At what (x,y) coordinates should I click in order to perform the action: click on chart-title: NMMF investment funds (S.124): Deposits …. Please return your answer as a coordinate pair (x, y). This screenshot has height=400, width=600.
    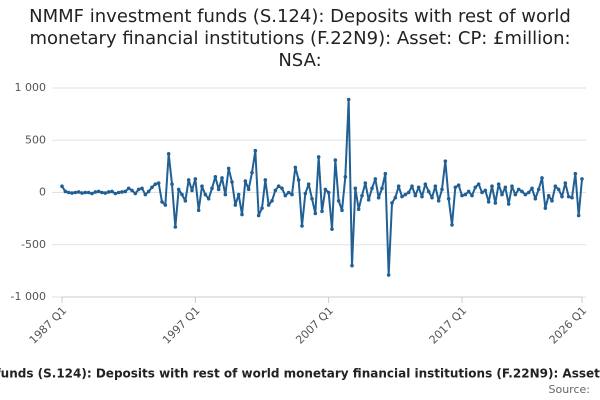
    Looking at the image, I should click on (300, 38).